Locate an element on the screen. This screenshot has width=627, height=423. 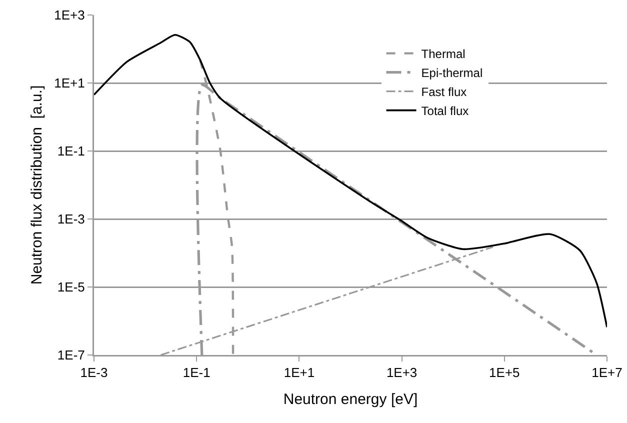
x-tick-label: 1E+5 is located at coordinates (504, 372).